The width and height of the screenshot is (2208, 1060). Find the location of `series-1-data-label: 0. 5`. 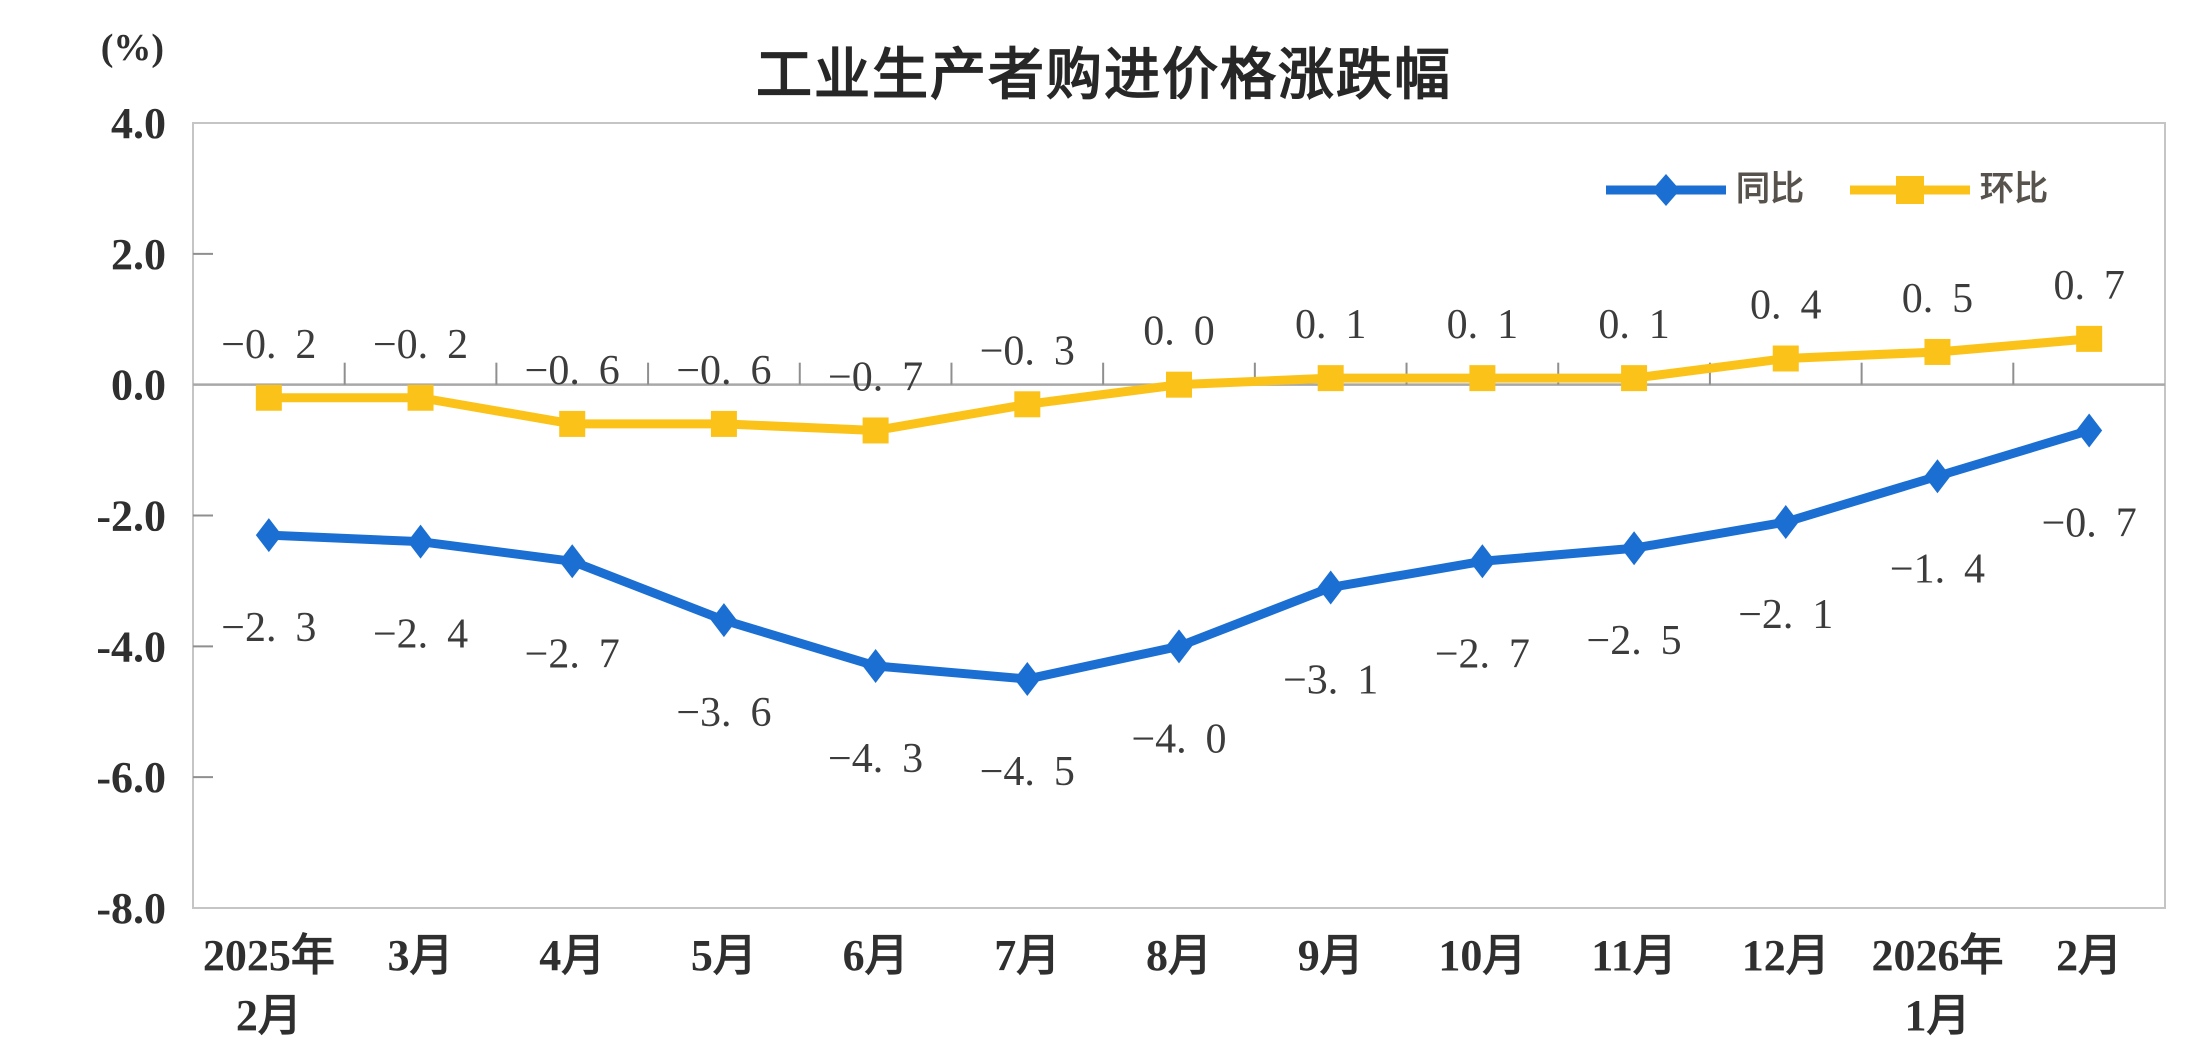

series-1-data-label: 0. 5 is located at coordinates (1937, 299).